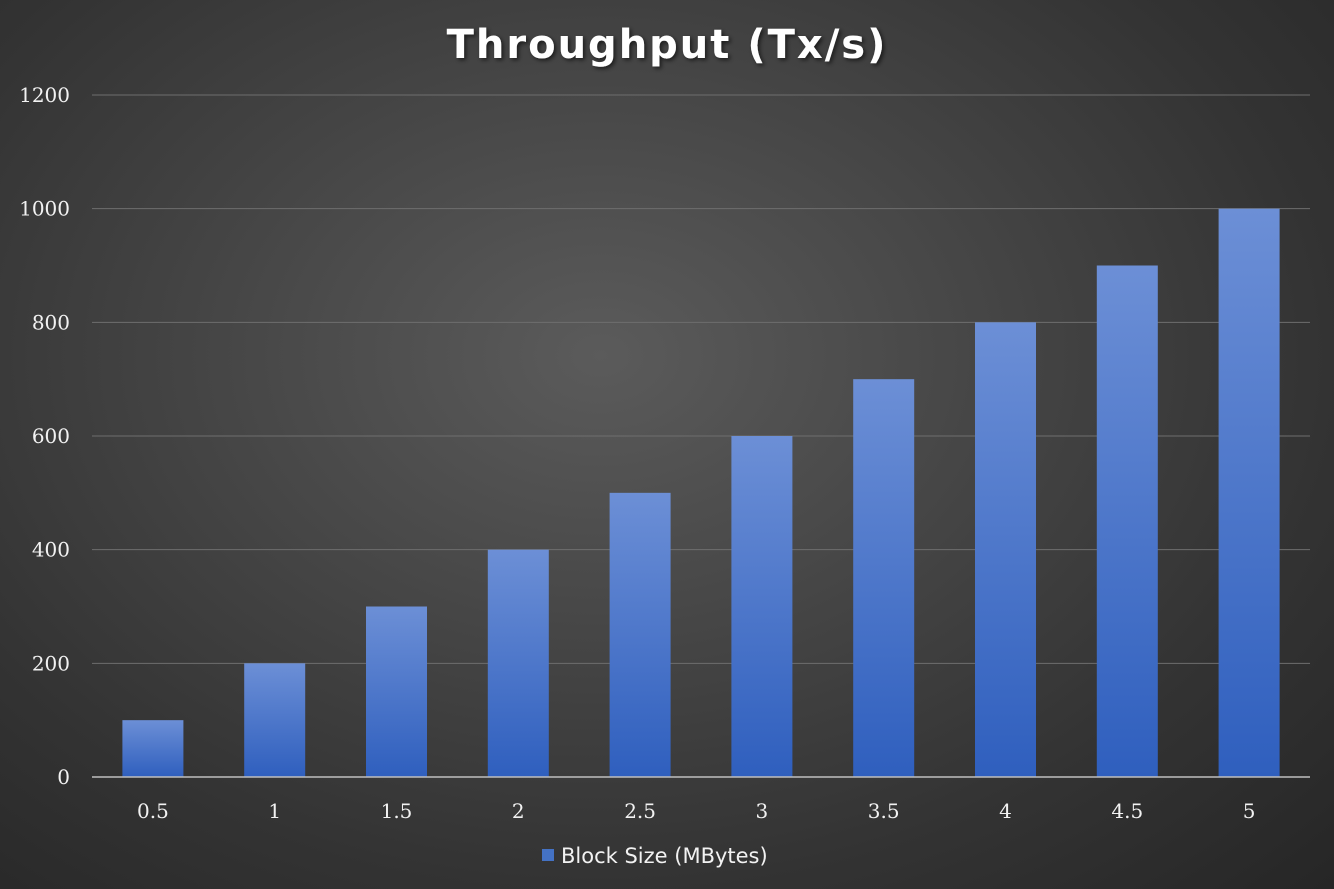 Image resolution: width=1334 pixels, height=889 pixels. Describe the element at coordinates (51, 322) in the screenshot. I see `y-tick-label: 800` at that location.